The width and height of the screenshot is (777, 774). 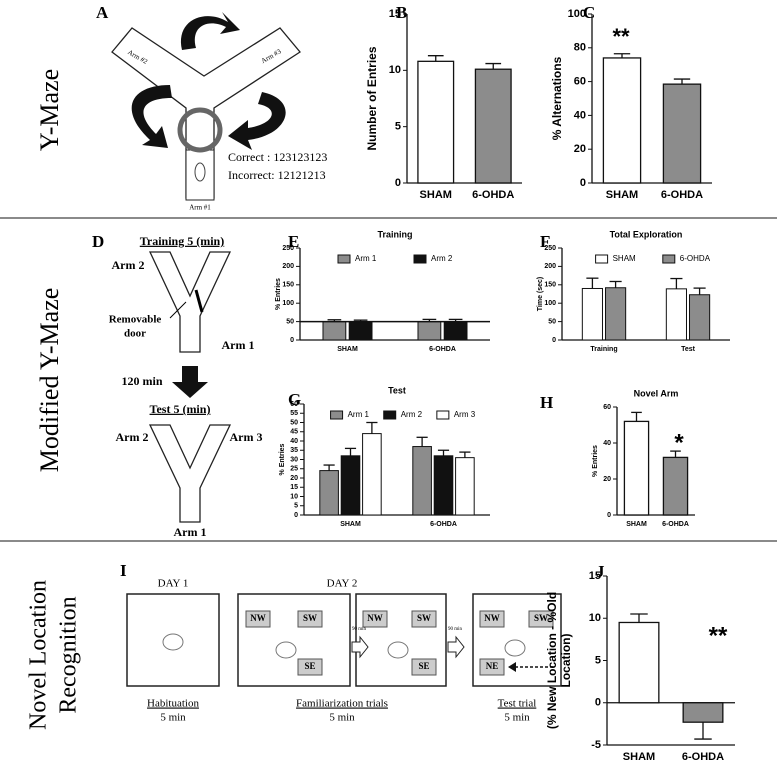 What do you see at coordinates (173, 584) in the screenshot?
I see `day-label: DAY 1` at bounding box center [173, 584].